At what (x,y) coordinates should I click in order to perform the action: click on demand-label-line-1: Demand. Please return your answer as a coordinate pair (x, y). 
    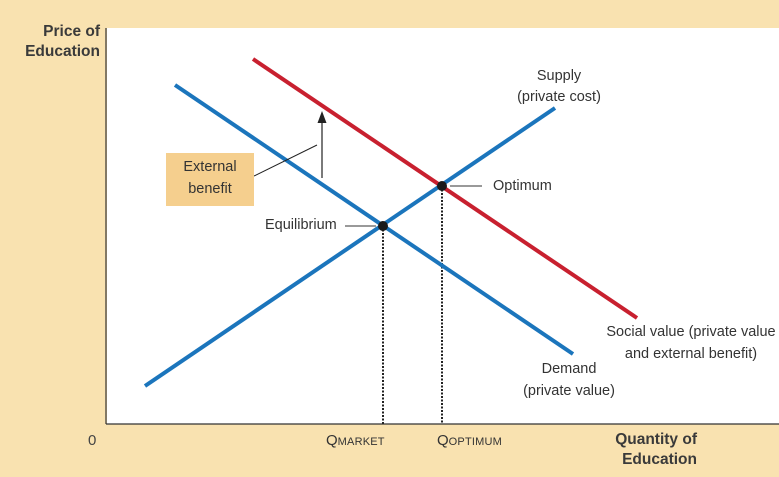
    Looking at the image, I should click on (569, 369).